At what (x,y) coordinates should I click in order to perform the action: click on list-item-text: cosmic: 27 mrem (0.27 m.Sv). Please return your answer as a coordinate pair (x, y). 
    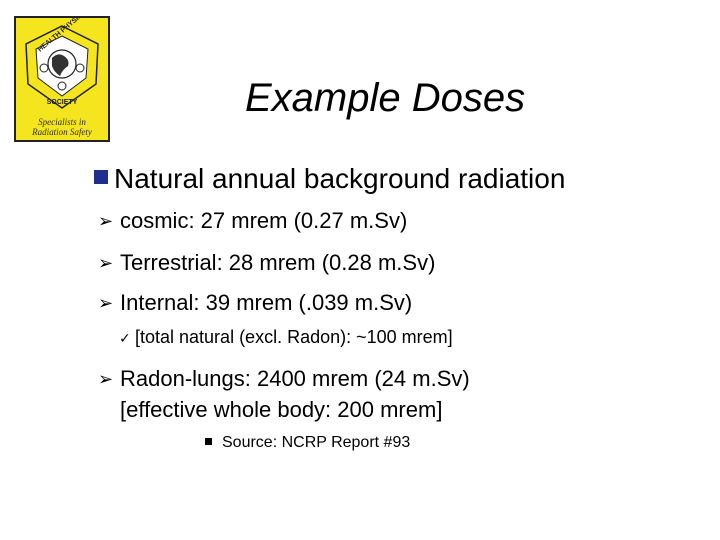
    Looking at the image, I should click on (264, 220).